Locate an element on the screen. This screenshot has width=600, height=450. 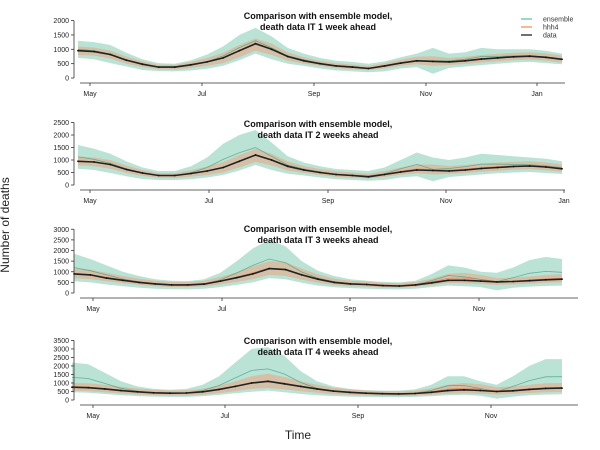
x-tick-label: Jan is located at coordinates (563, 201).